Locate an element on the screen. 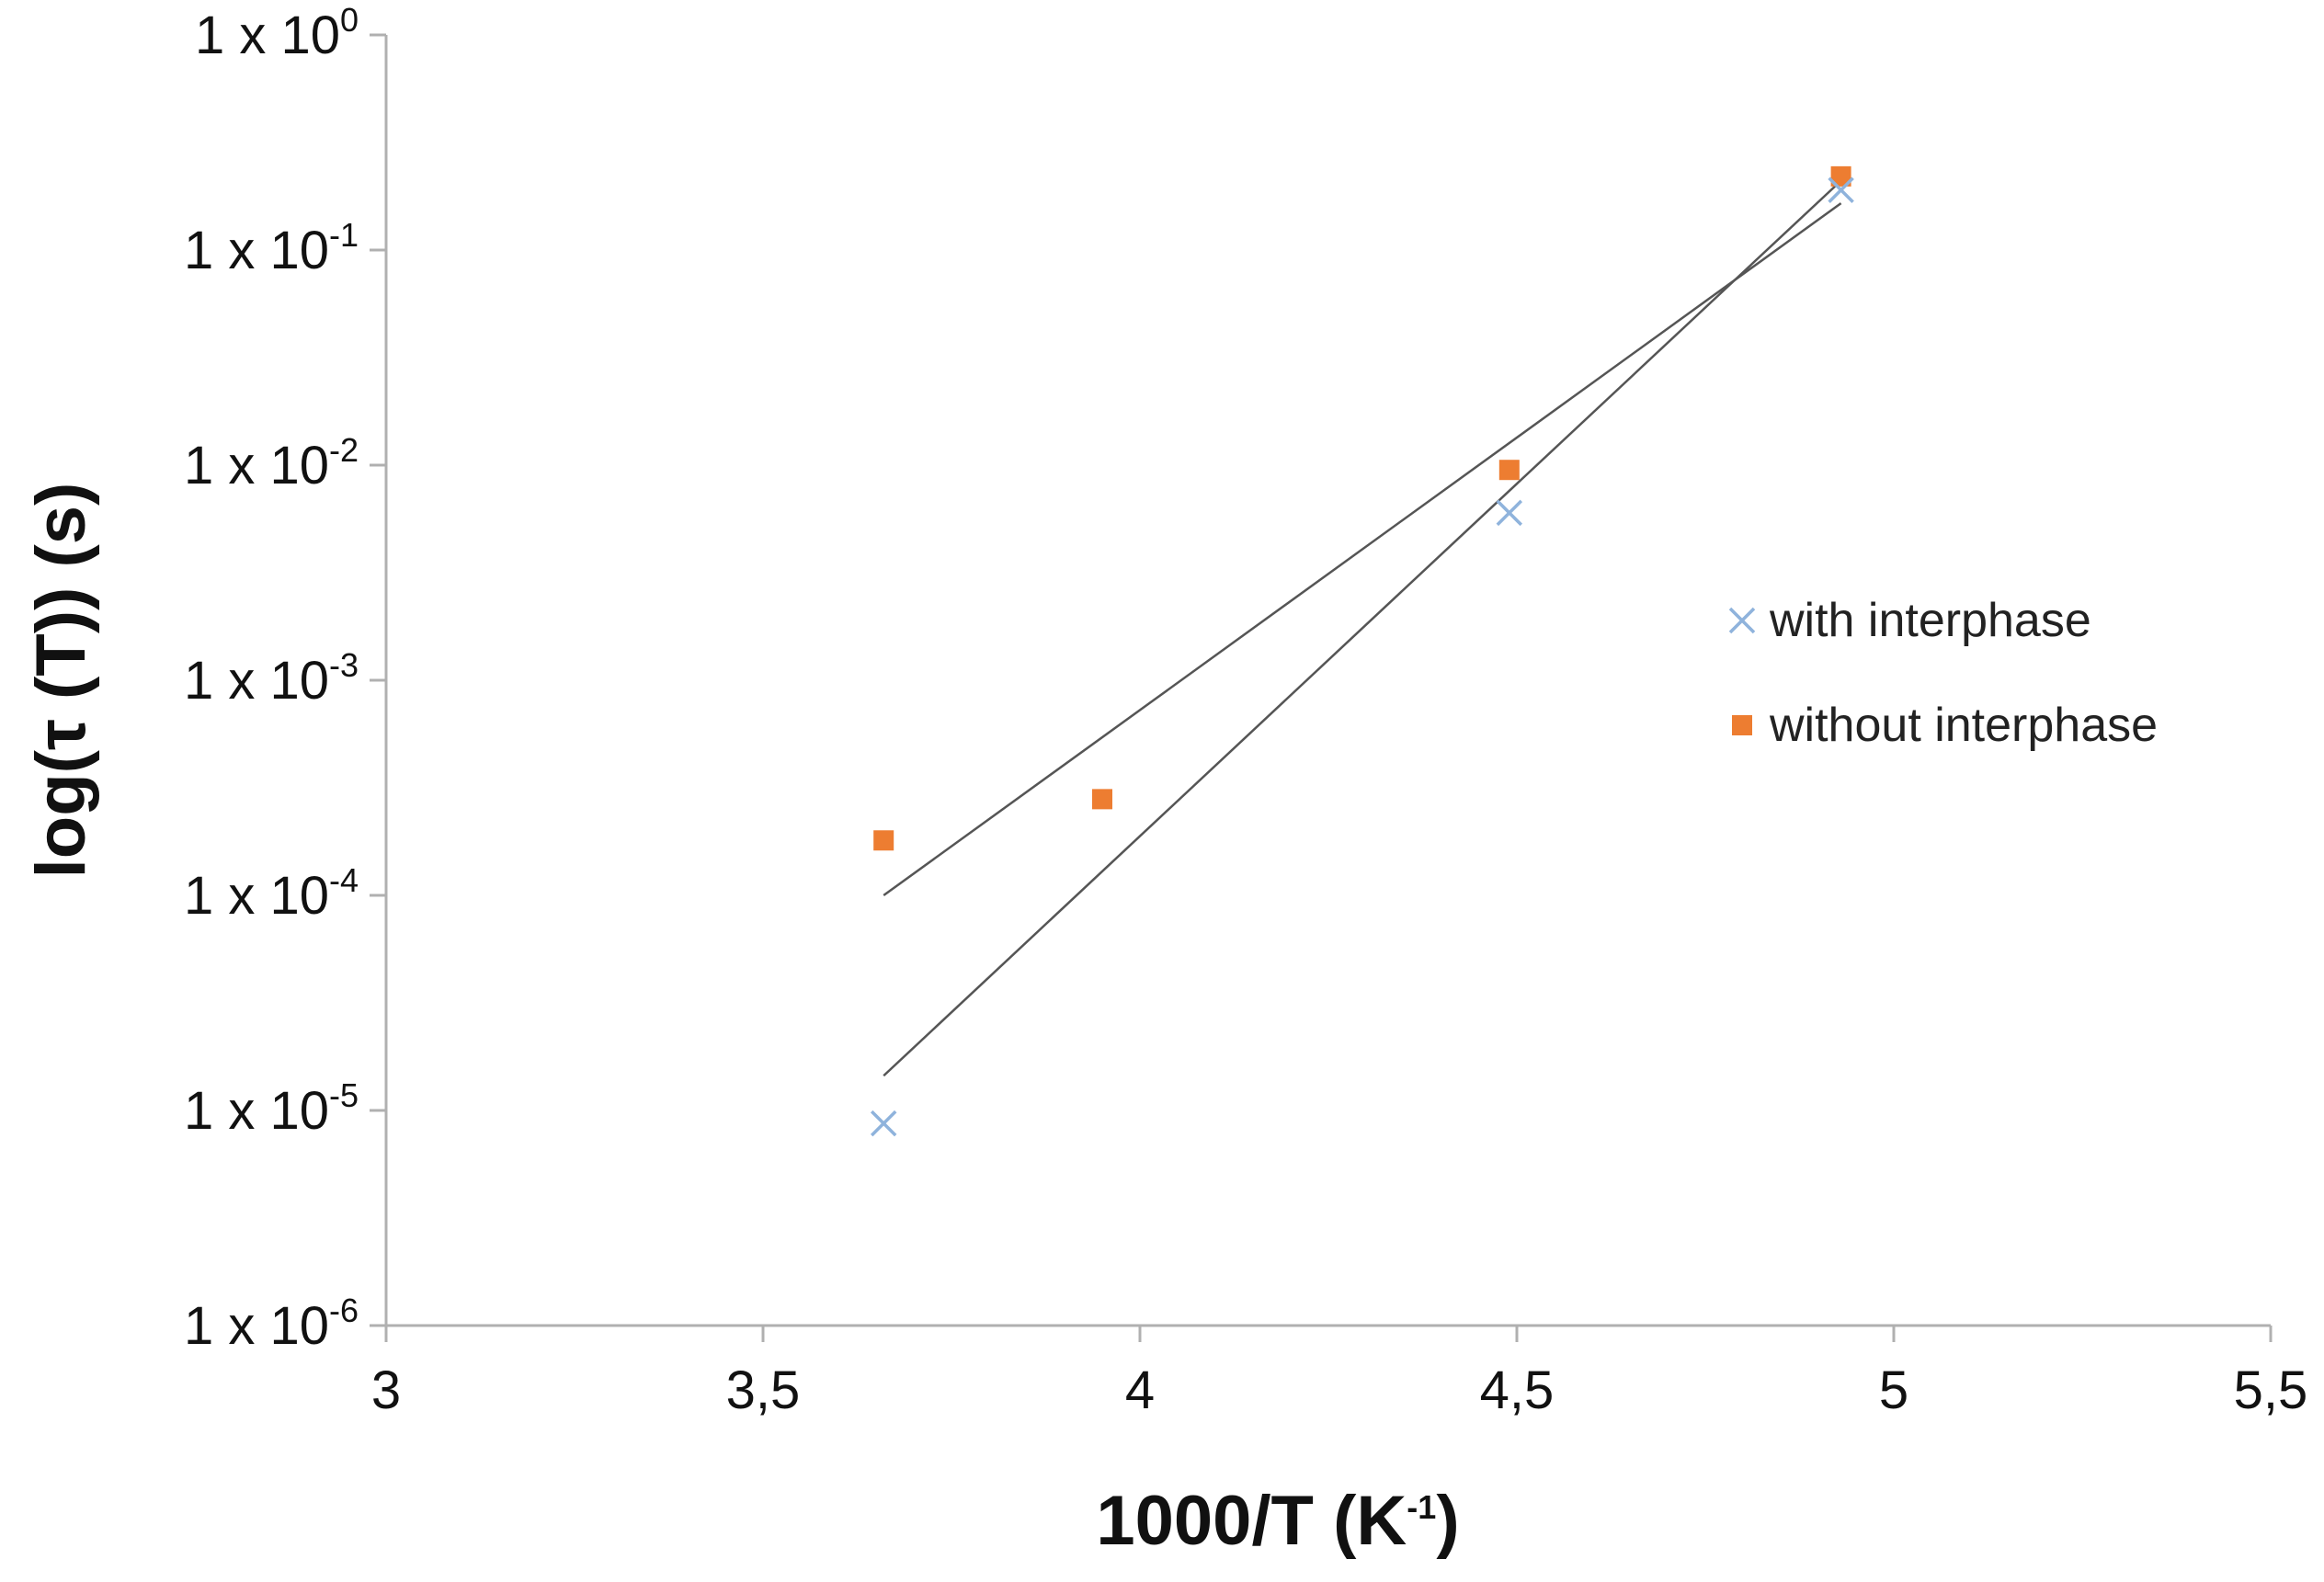 This screenshot has width=2324, height=1582. y-tick-label-exponent: -2 is located at coordinates (344, 450).